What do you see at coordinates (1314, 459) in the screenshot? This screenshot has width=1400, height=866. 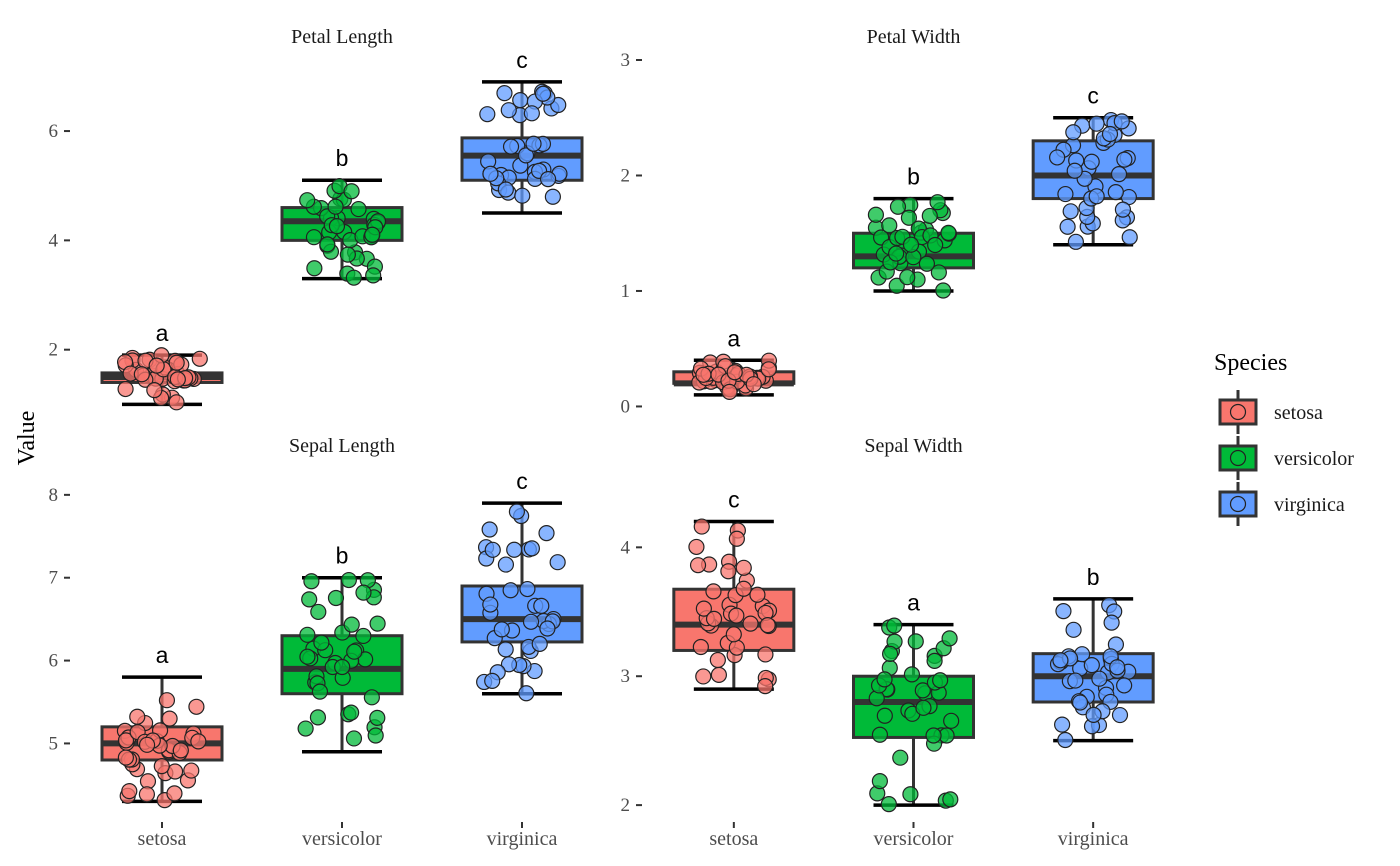 I see `legend-label: versicolor` at bounding box center [1314, 459].